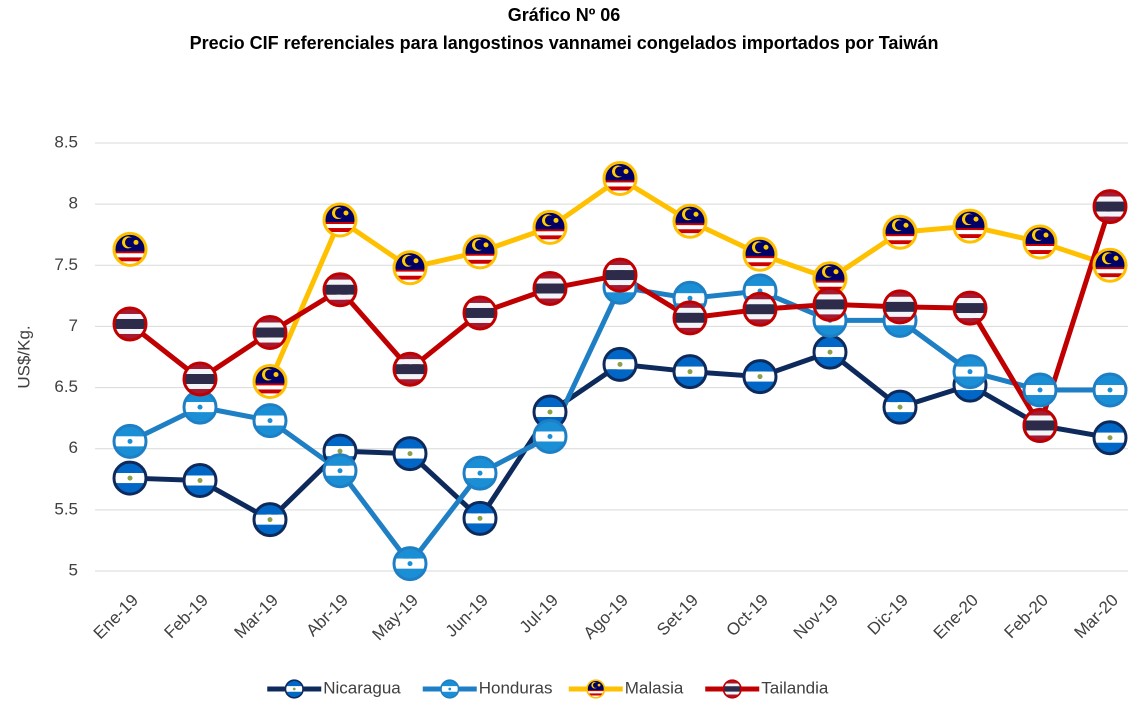 The image size is (1128, 702). Describe the element at coordinates (66, 386) in the screenshot. I see `y-tick-label: 6.5` at that location.